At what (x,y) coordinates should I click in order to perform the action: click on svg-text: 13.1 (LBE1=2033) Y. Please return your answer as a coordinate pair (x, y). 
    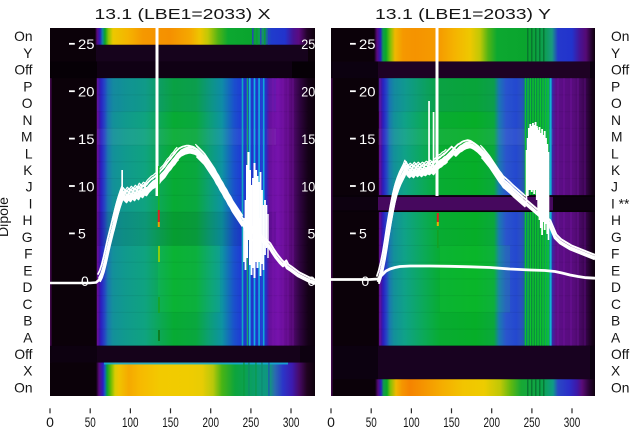
    Looking at the image, I should click on (463, 14).